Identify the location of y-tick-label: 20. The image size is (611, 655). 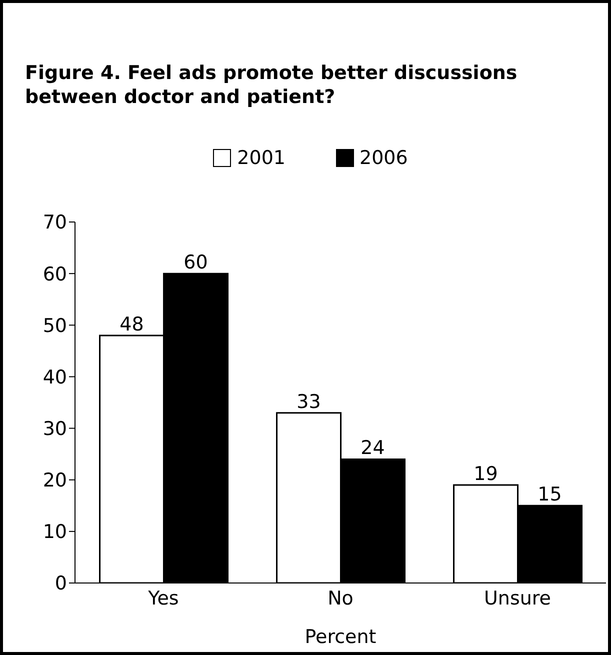
(54, 481).